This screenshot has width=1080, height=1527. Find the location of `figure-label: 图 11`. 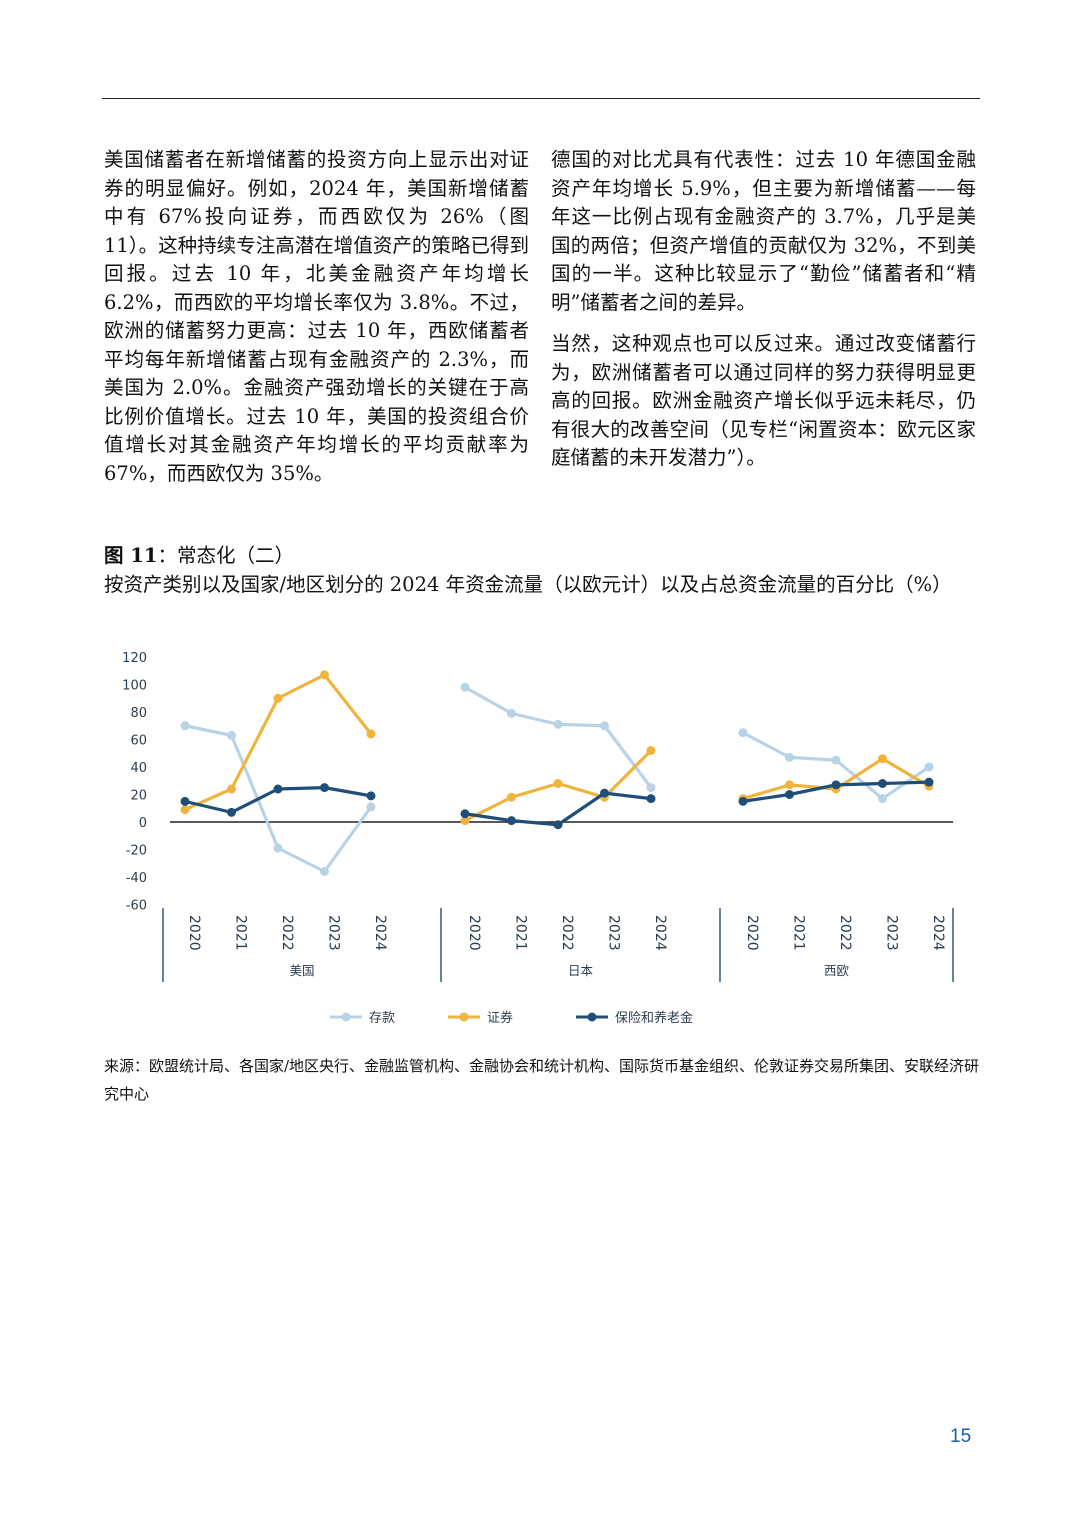

figure-label: 图 11 is located at coordinates (131, 555).